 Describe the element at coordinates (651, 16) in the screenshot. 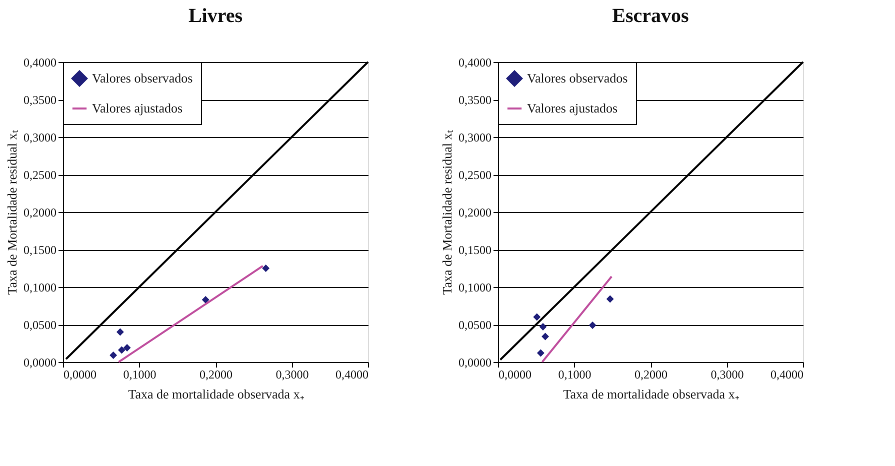

I see `chart-title: Escravos` at that location.